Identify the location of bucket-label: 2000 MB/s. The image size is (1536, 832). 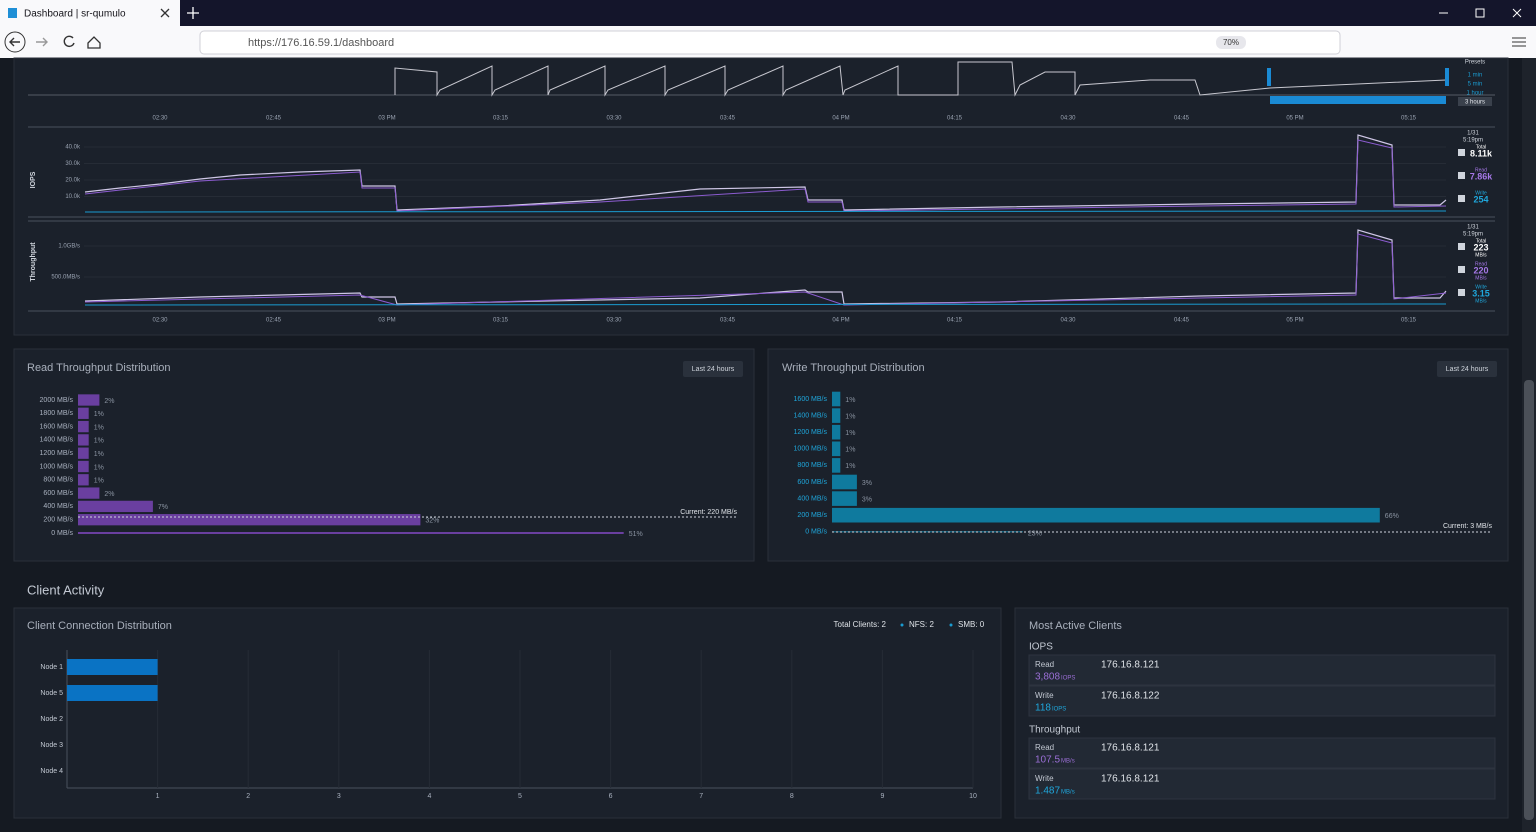
(57, 400).